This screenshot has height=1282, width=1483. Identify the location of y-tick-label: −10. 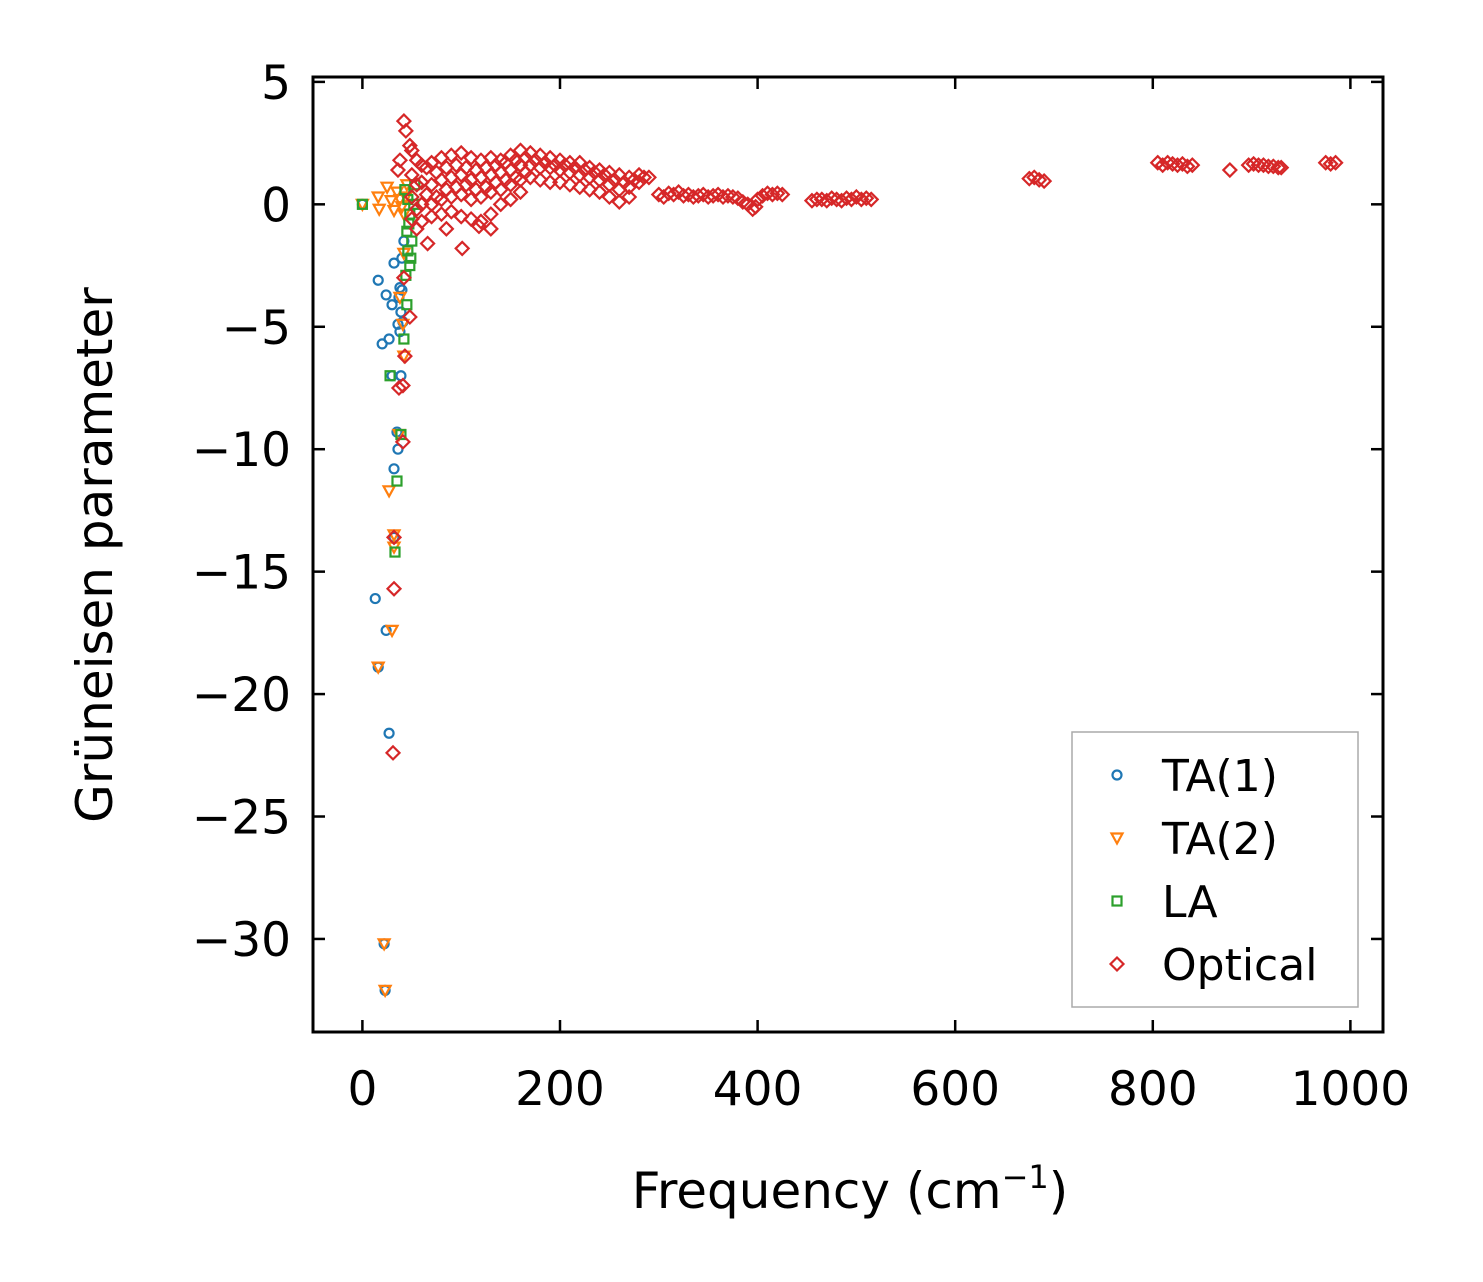
(241, 450).